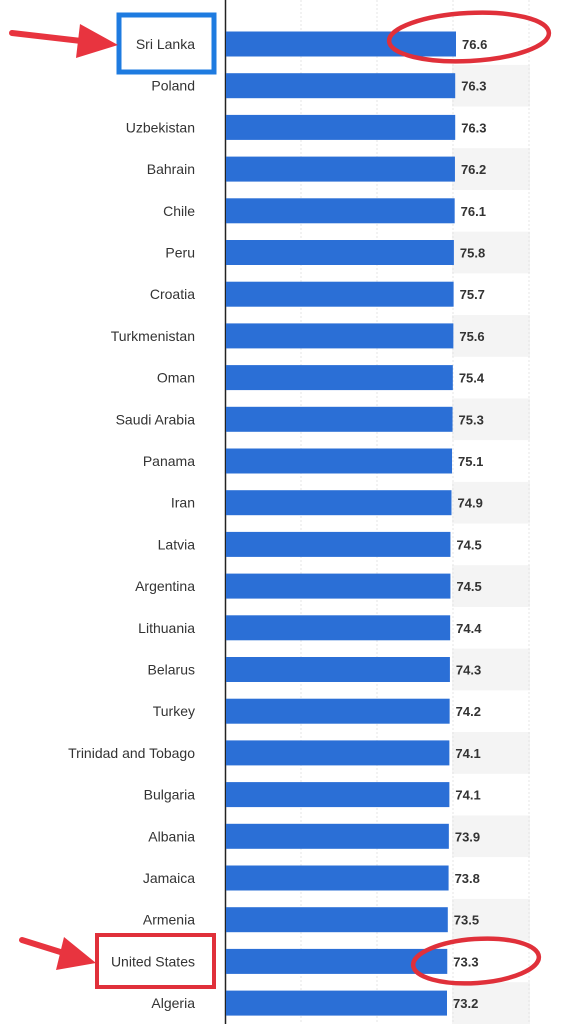  I want to click on value-label: 76.6, so click(474, 44).